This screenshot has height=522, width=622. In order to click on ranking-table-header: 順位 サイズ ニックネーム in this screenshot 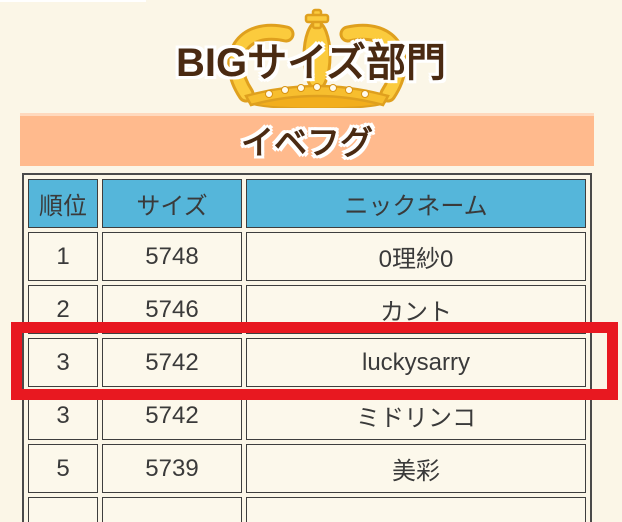, I will do `click(307, 203)`.